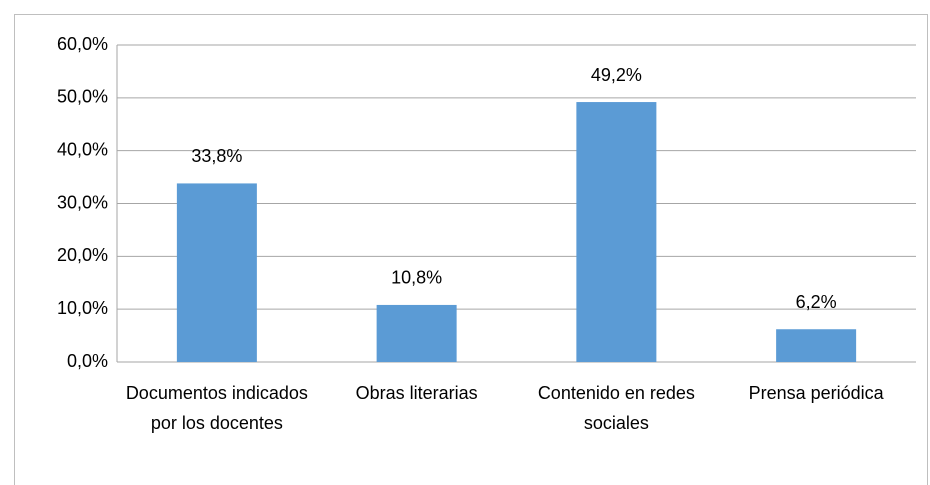  I want to click on y-tick-label: 40,0%, so click(82, 149).